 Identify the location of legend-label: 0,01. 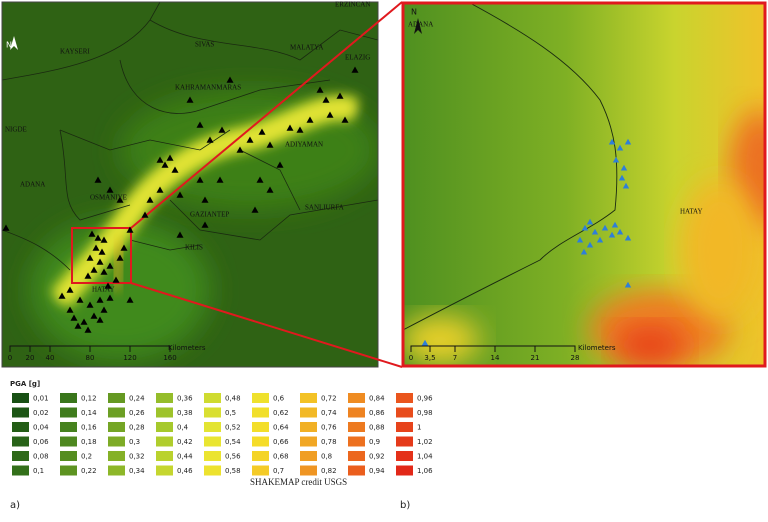
(41, 399).